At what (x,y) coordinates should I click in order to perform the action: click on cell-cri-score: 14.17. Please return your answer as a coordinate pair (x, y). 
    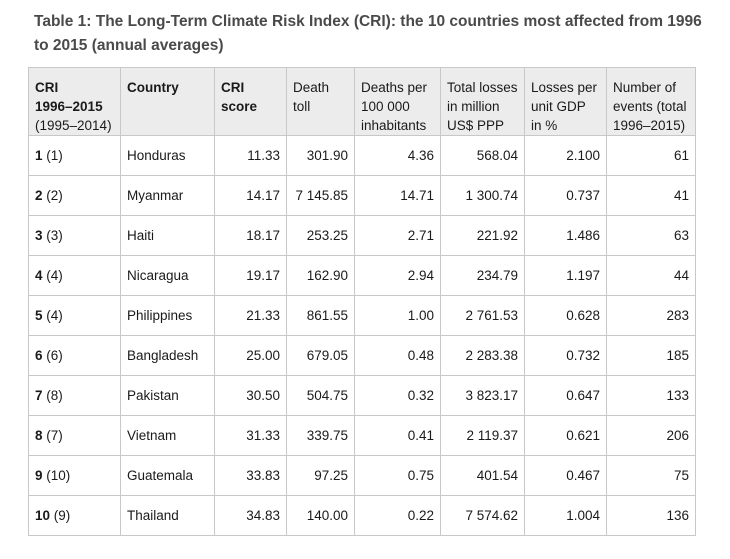
    Looking at the image, I should click on (250, 195).